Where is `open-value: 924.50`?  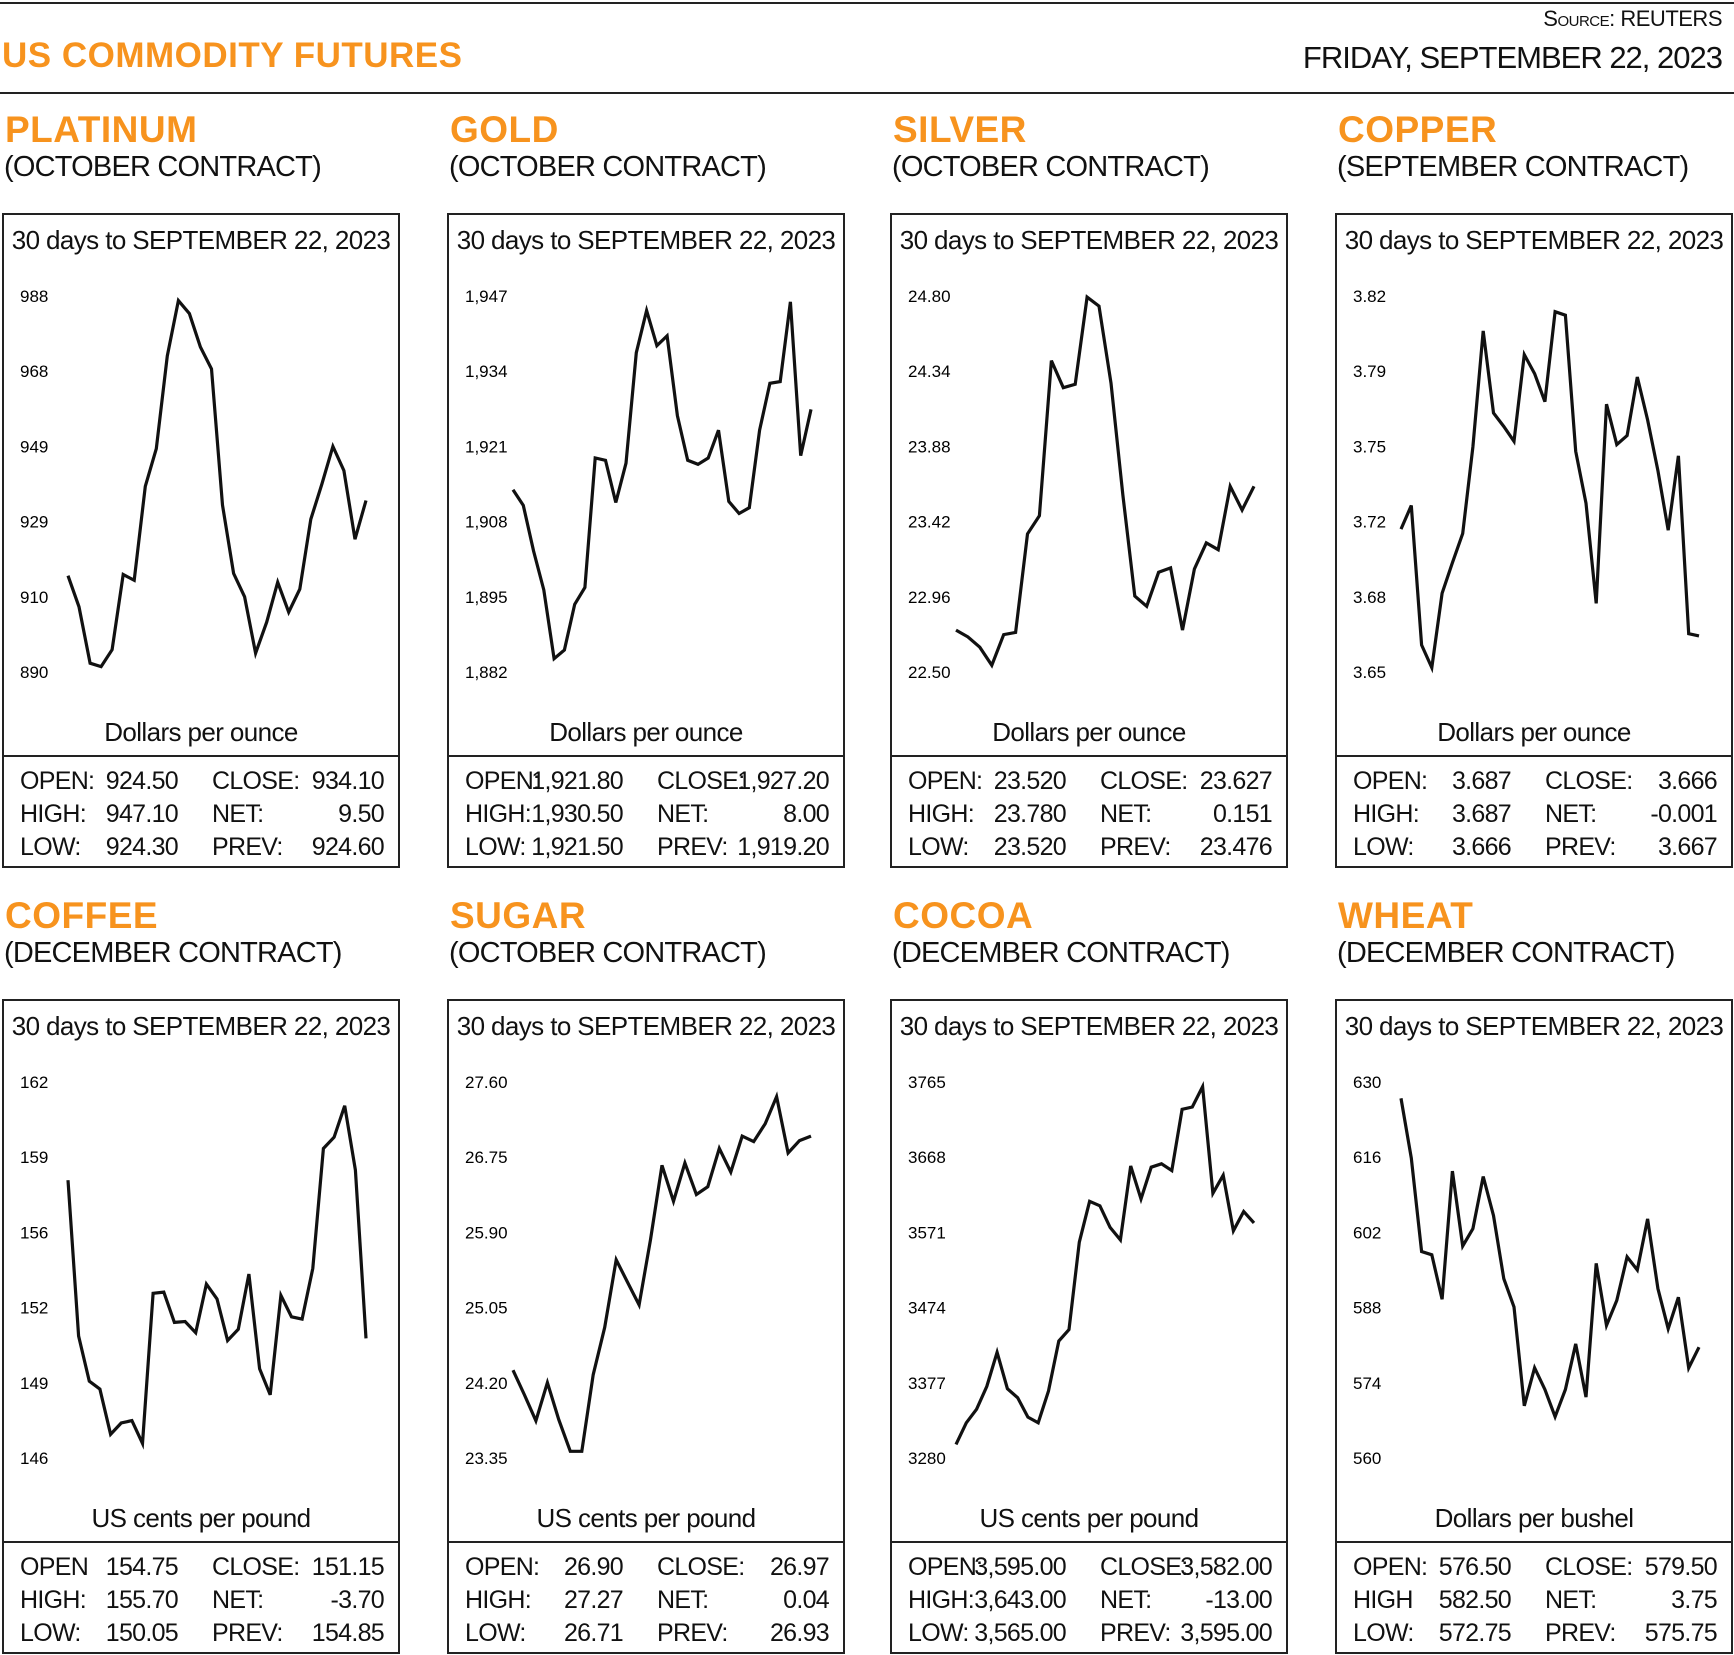
open-value: 924.50 is located at coordinates (142, 781).